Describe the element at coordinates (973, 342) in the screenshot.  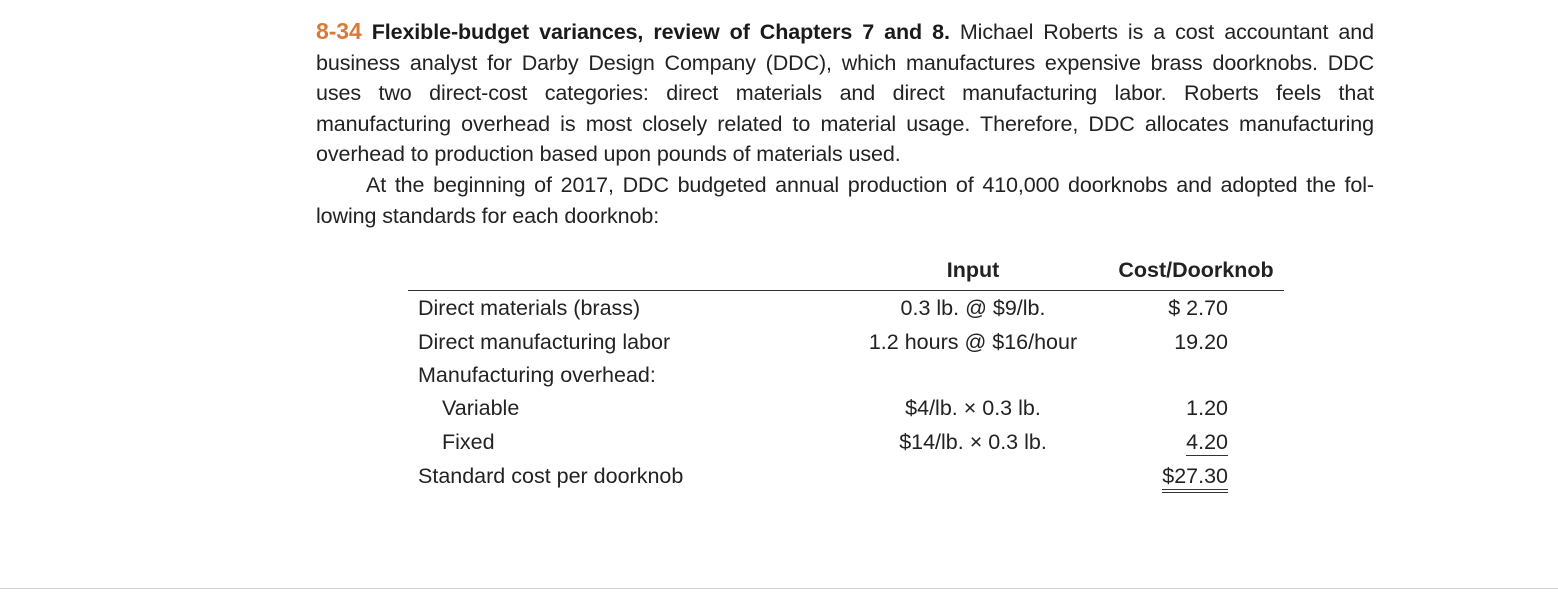
I see `row-input: 1.2 hours @ $16/hour` at that location.